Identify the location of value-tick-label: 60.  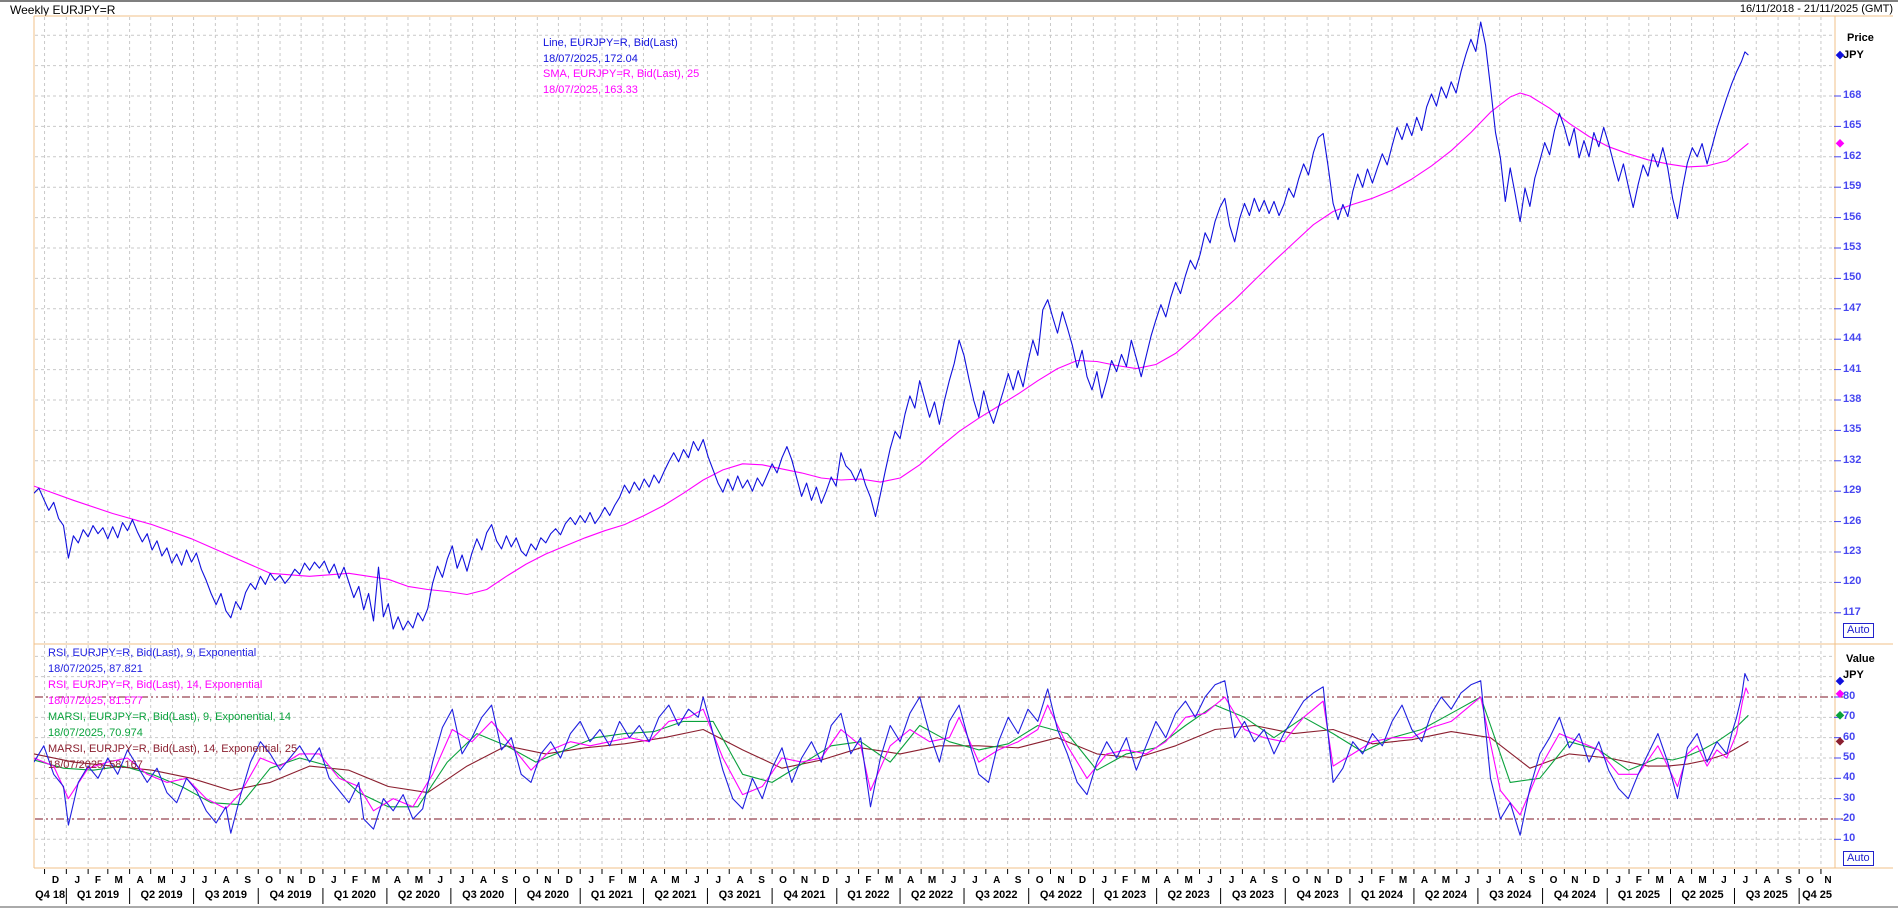
(1849, 736).